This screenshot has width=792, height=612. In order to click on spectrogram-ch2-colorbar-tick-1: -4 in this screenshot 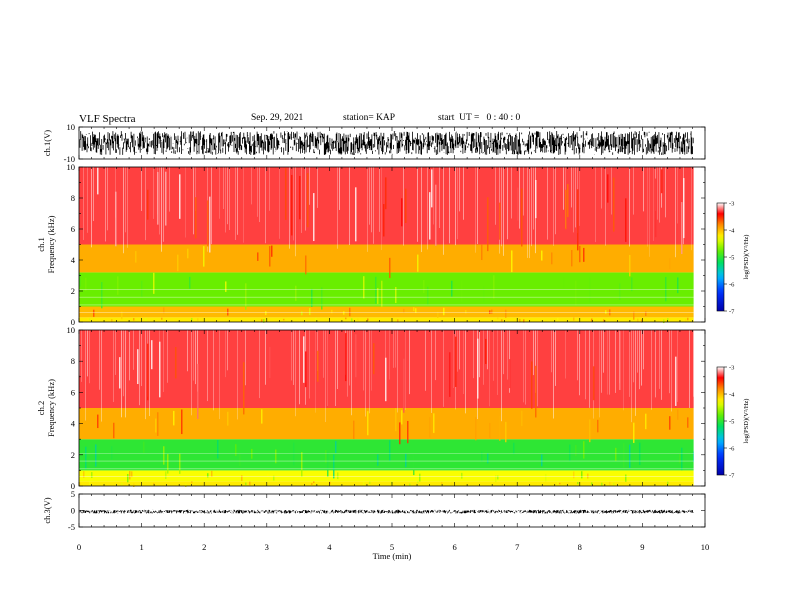, I will do `click(732, 395)`.